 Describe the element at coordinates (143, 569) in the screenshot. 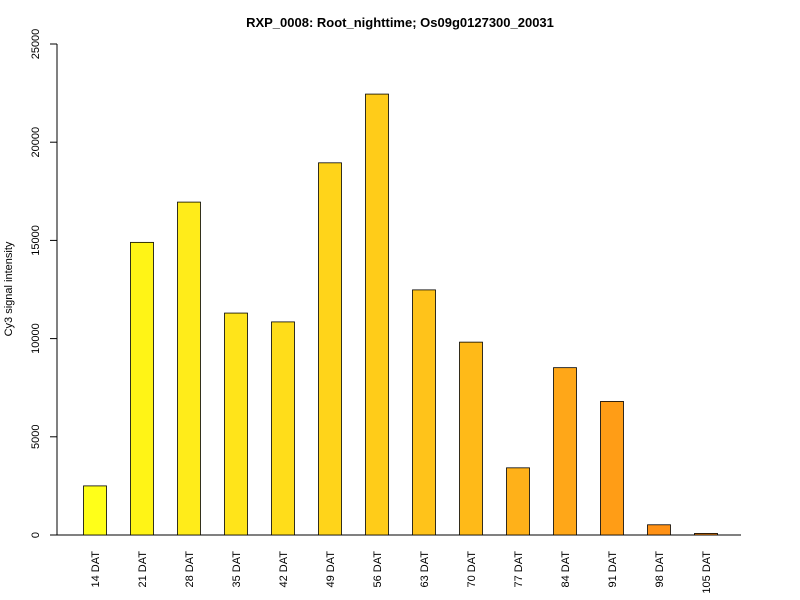

I see `x-tick-label: 21 DAT` at that location.